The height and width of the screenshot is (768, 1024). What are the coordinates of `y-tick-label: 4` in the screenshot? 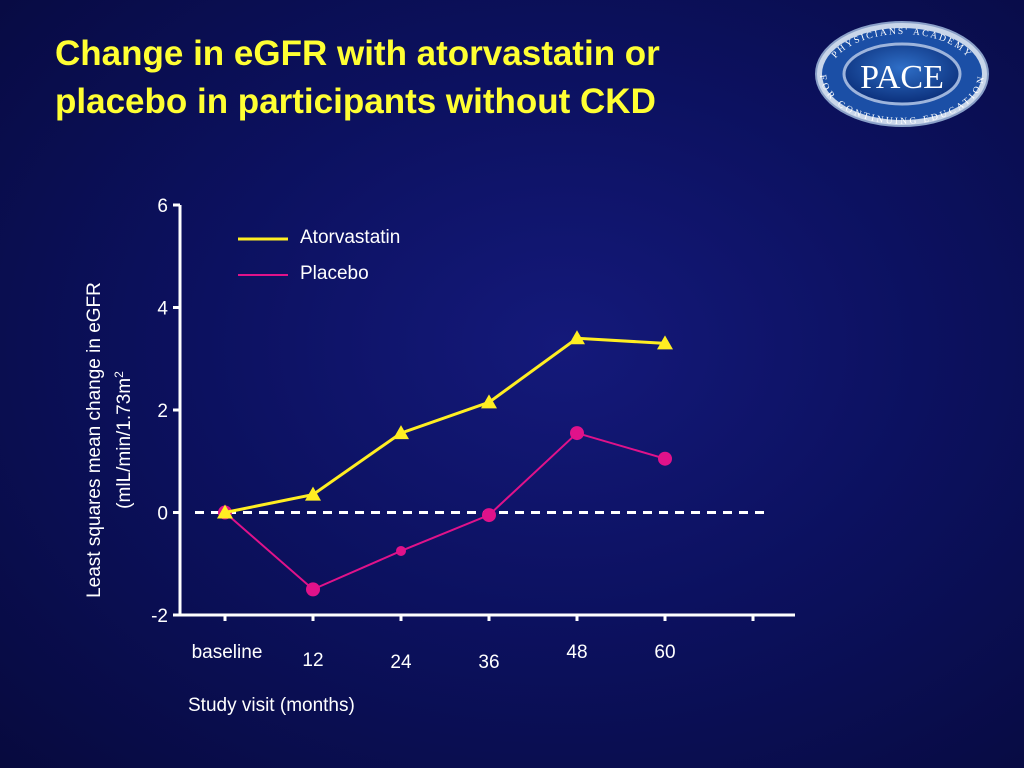 It's located at (162, 309).